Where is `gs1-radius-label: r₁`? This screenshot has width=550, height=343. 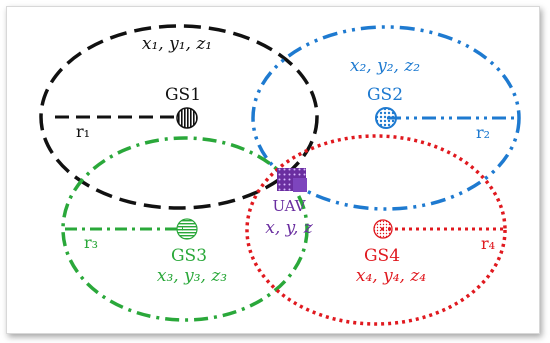 gs1-radius-label: r₁ is located at coordinates (83, 131).